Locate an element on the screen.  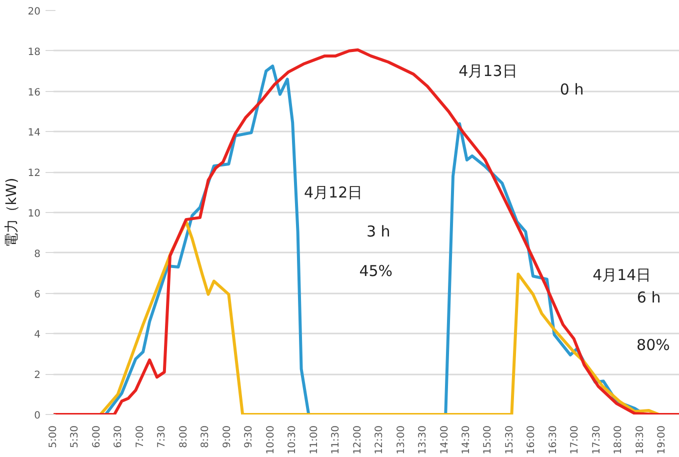
x-tick-label: 9:00 is located at coordinates (227, 436).